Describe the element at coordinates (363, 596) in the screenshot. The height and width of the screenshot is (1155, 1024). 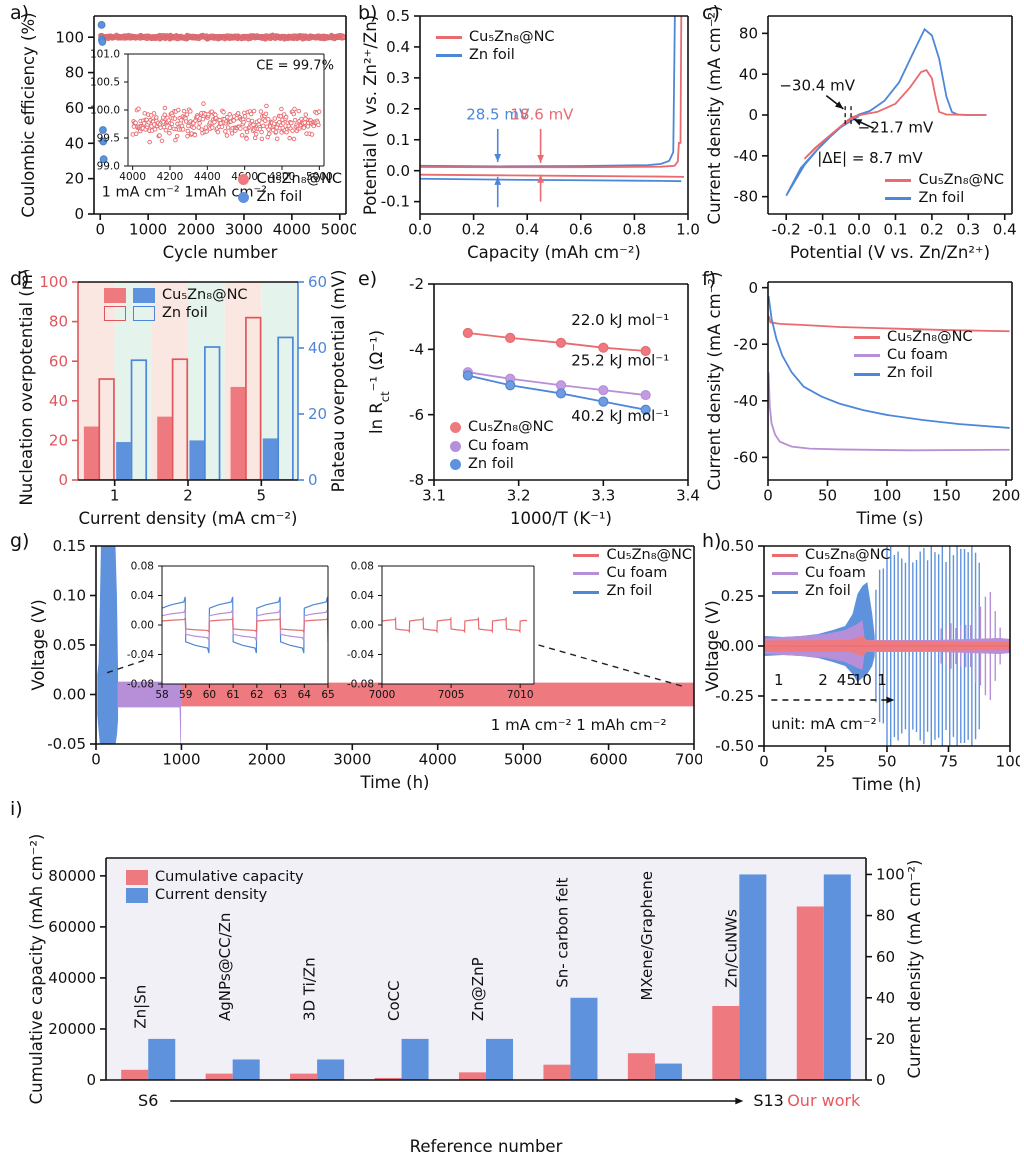
I see `svg-text: 0.04` at that location.